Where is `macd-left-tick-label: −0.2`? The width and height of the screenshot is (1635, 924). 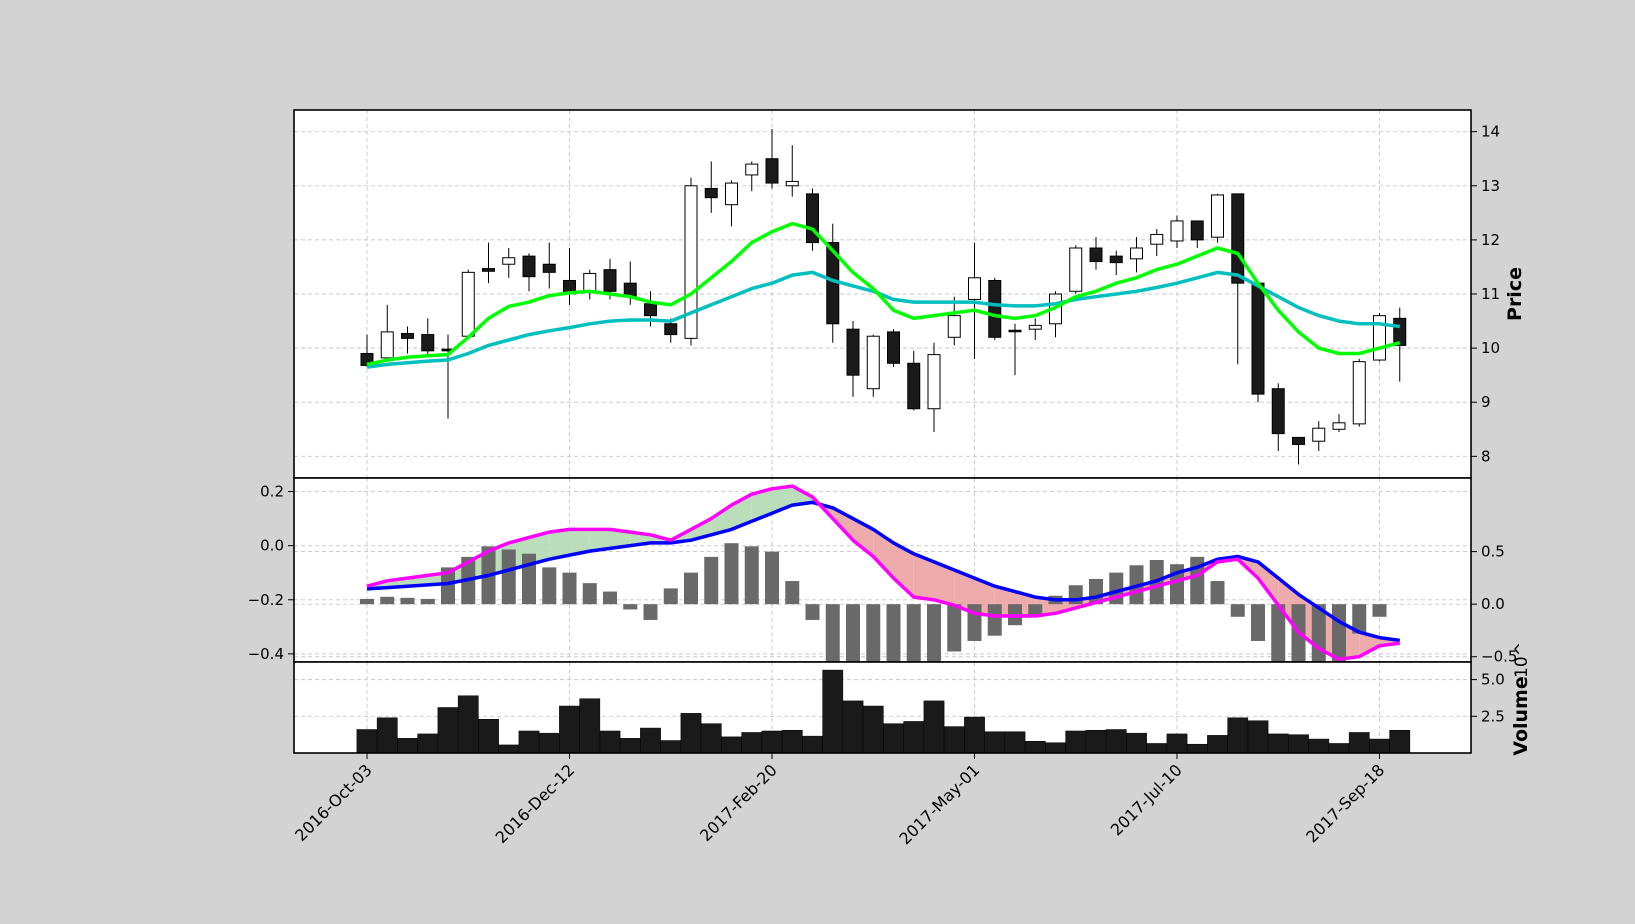 macd-left-tick-label: −0.2 is located at coordinates (266, 600).